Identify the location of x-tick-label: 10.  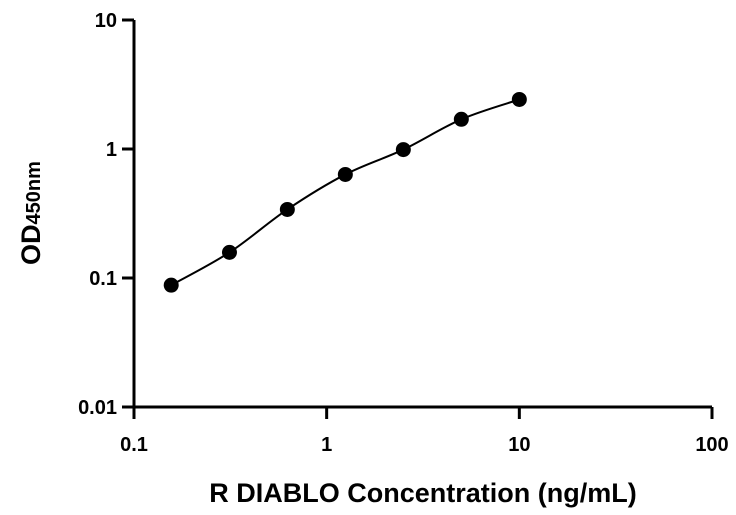
(519, 445).